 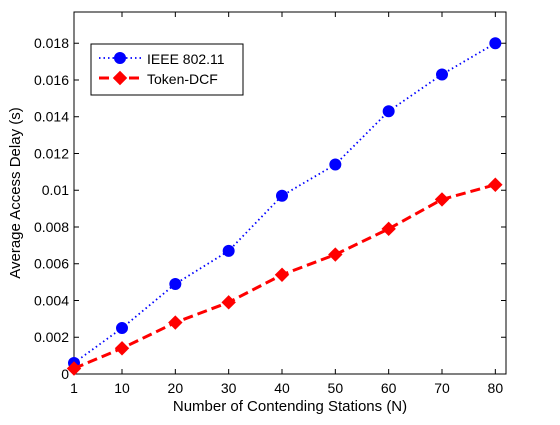 What do you see at coordinates (186, 59) in the screenshot?
I see `legend-label-ieee: IEEE 802.11` at bounding box center [186, 59].